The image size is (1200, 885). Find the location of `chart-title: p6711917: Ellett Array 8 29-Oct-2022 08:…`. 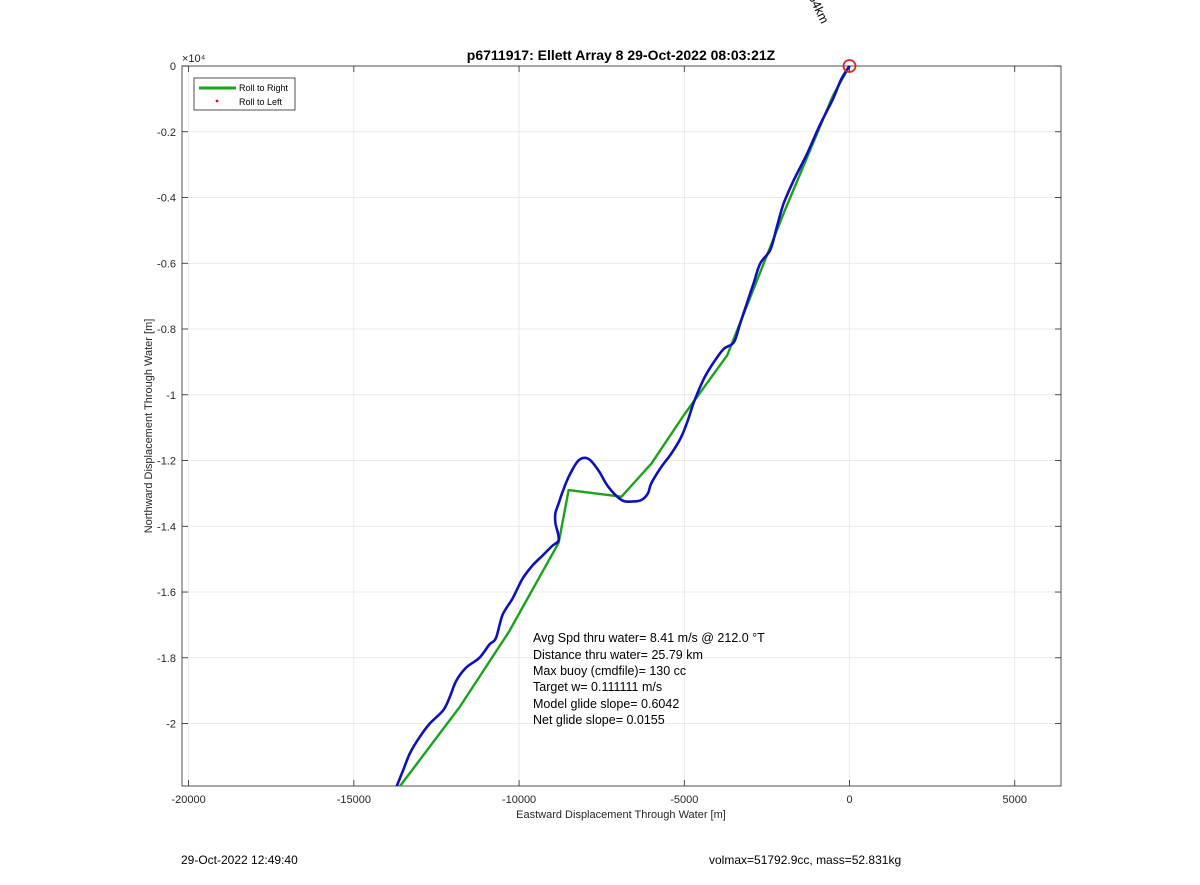

chart-title: p6711917: Ellett Array 8 29-Oct-2022 08:… is located at coordinates (621, 55).